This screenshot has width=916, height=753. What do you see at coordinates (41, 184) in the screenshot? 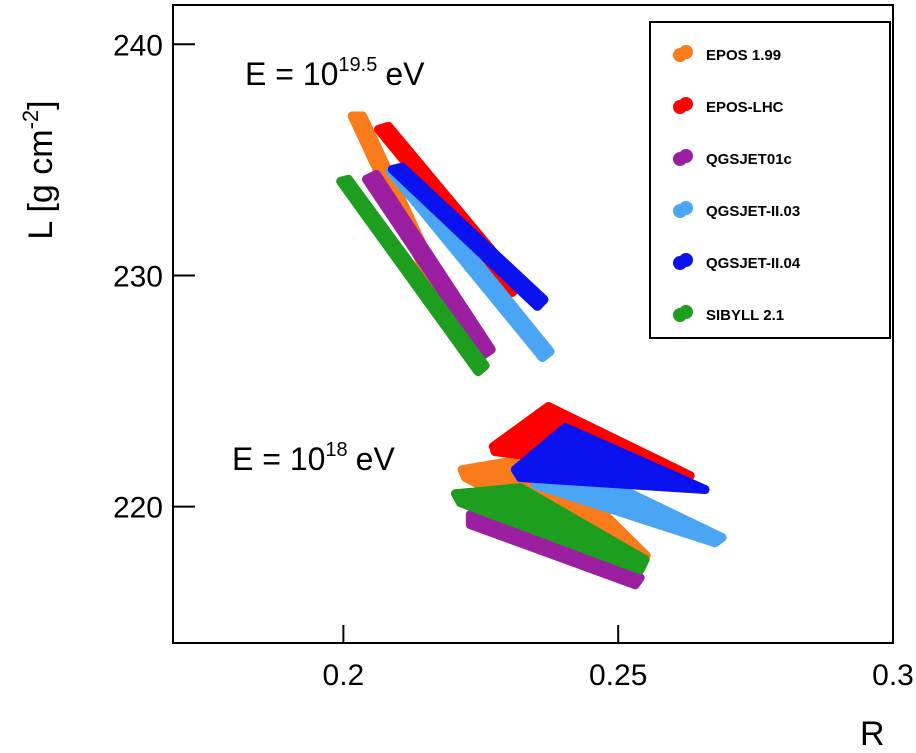
I see `y-axis-label-text: L [g cm` at bounding box center [41, 184].